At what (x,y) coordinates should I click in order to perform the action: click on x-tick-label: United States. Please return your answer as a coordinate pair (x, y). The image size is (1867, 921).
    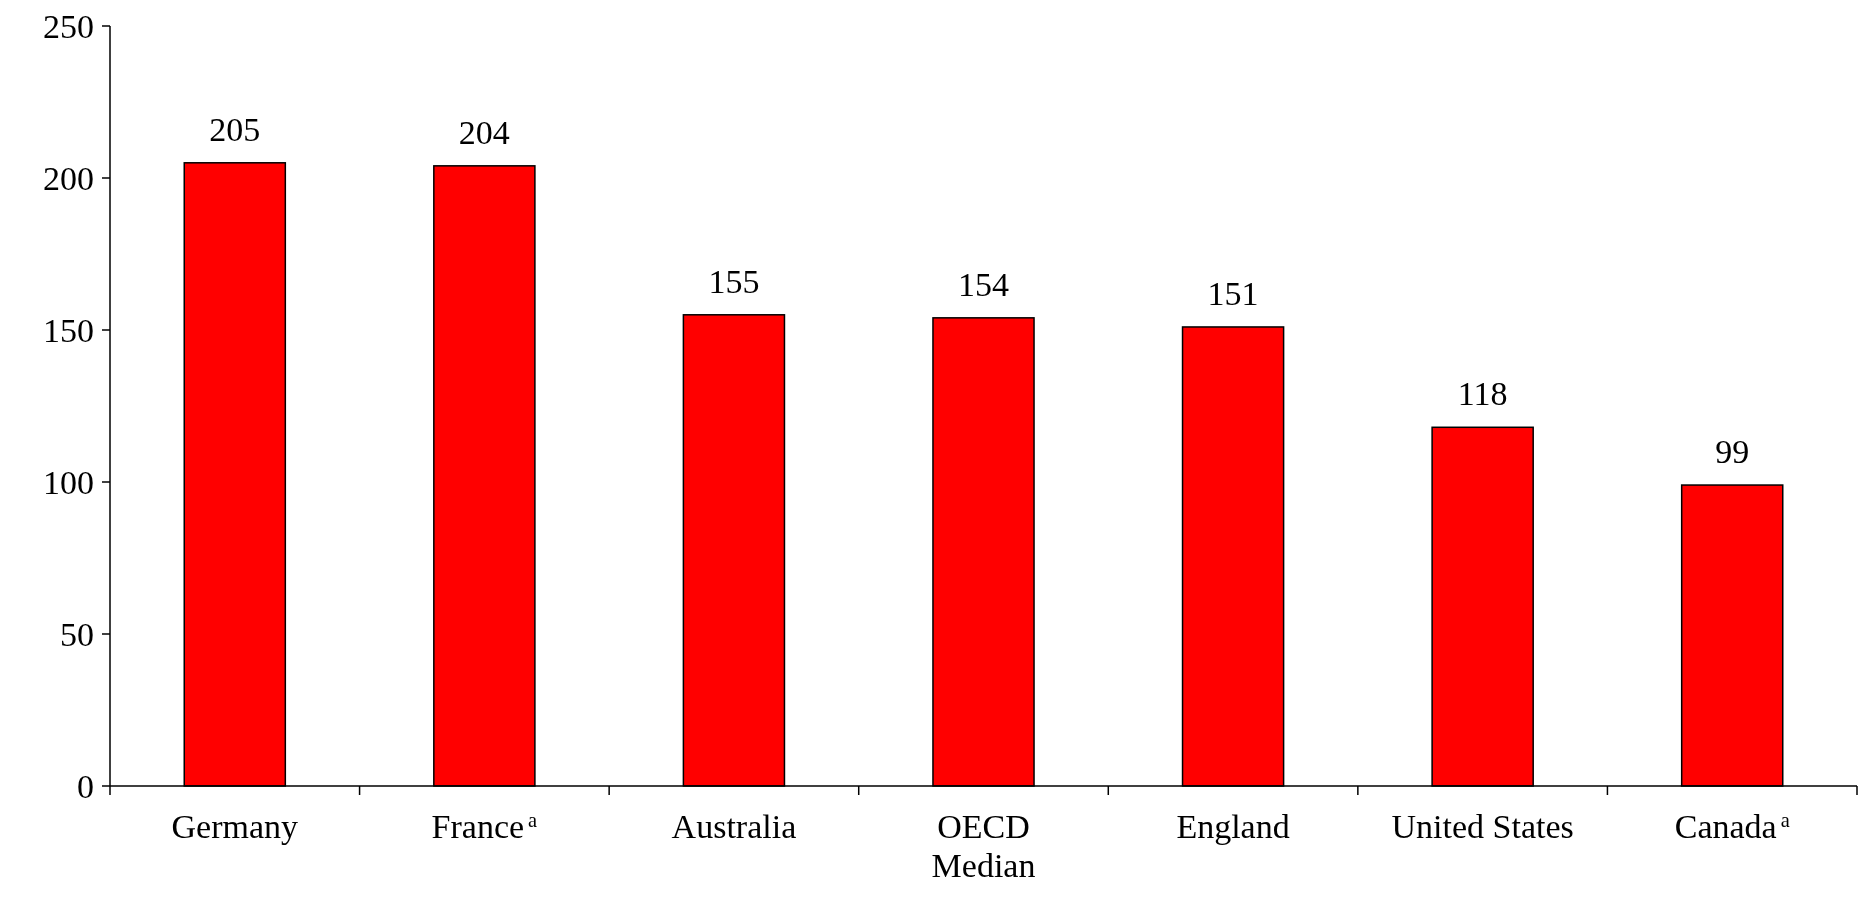
    Looking at the image, I should click on (1482, 826).